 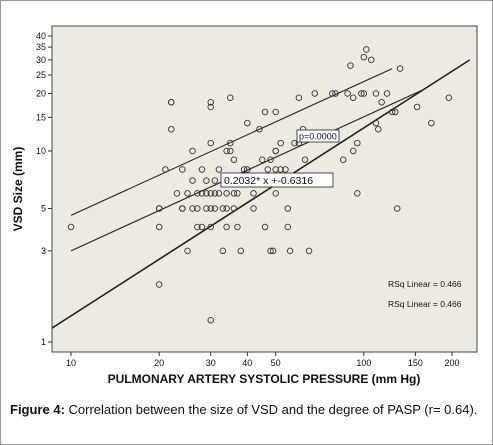 I want to click on x-tick-label: 200, so click(x=451, y=363).